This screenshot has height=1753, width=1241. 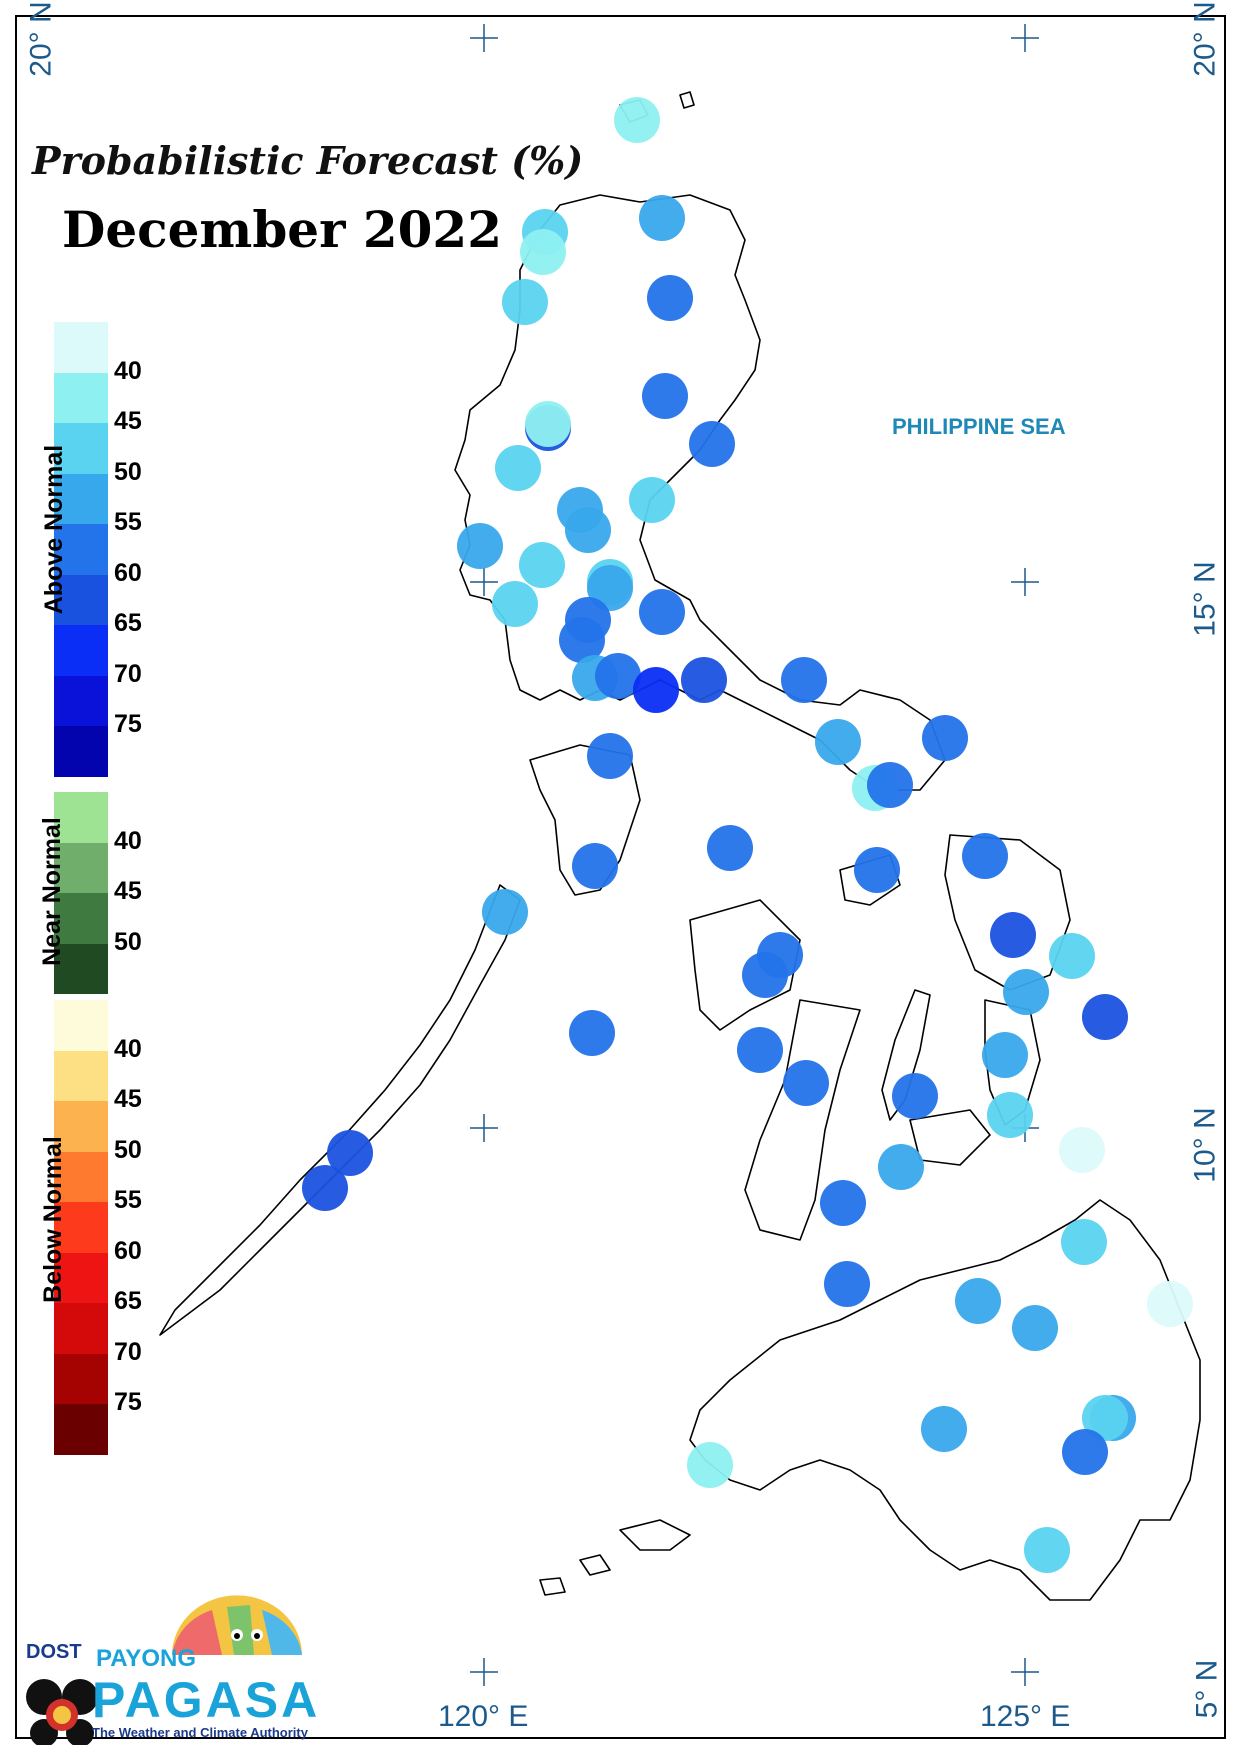 I want to click on coast-bohol, so click(x=950, y=1137).